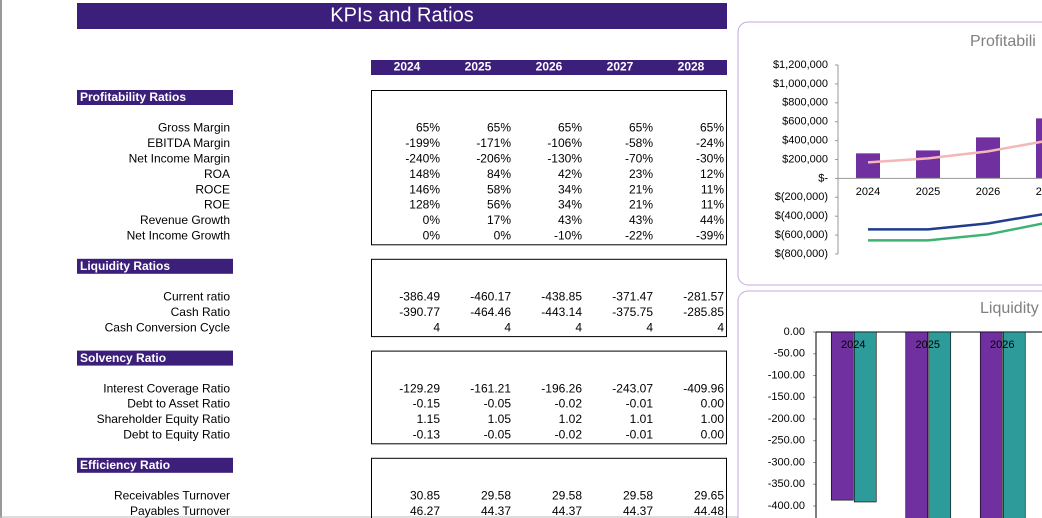  What do you see at coordinates (641, 174) in the screenshot?
I see `cell: 23%` at bounding box center [641, 174].